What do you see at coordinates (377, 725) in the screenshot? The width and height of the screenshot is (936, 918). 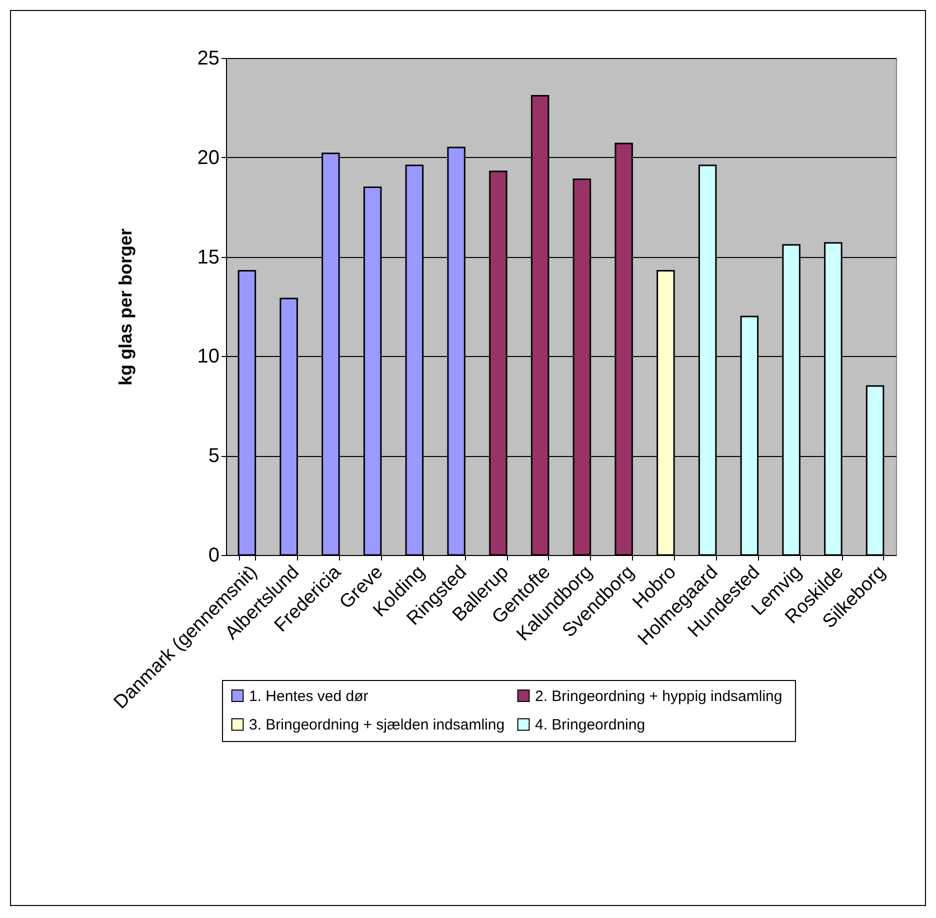 I see `legend-label: 3. Bringeordning + sjælden indsamling` at bounding box center [377, 725].